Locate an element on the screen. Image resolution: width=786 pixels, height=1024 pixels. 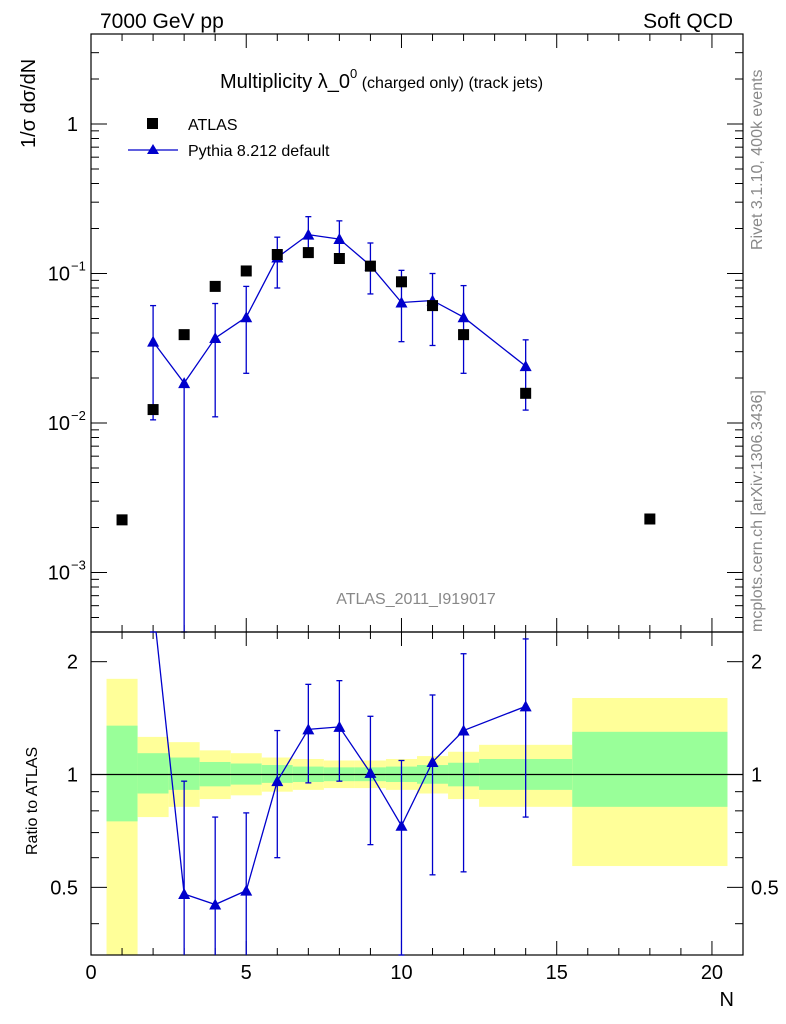
main-ytick-label-3: 10 is located at coordinates (59, 574).